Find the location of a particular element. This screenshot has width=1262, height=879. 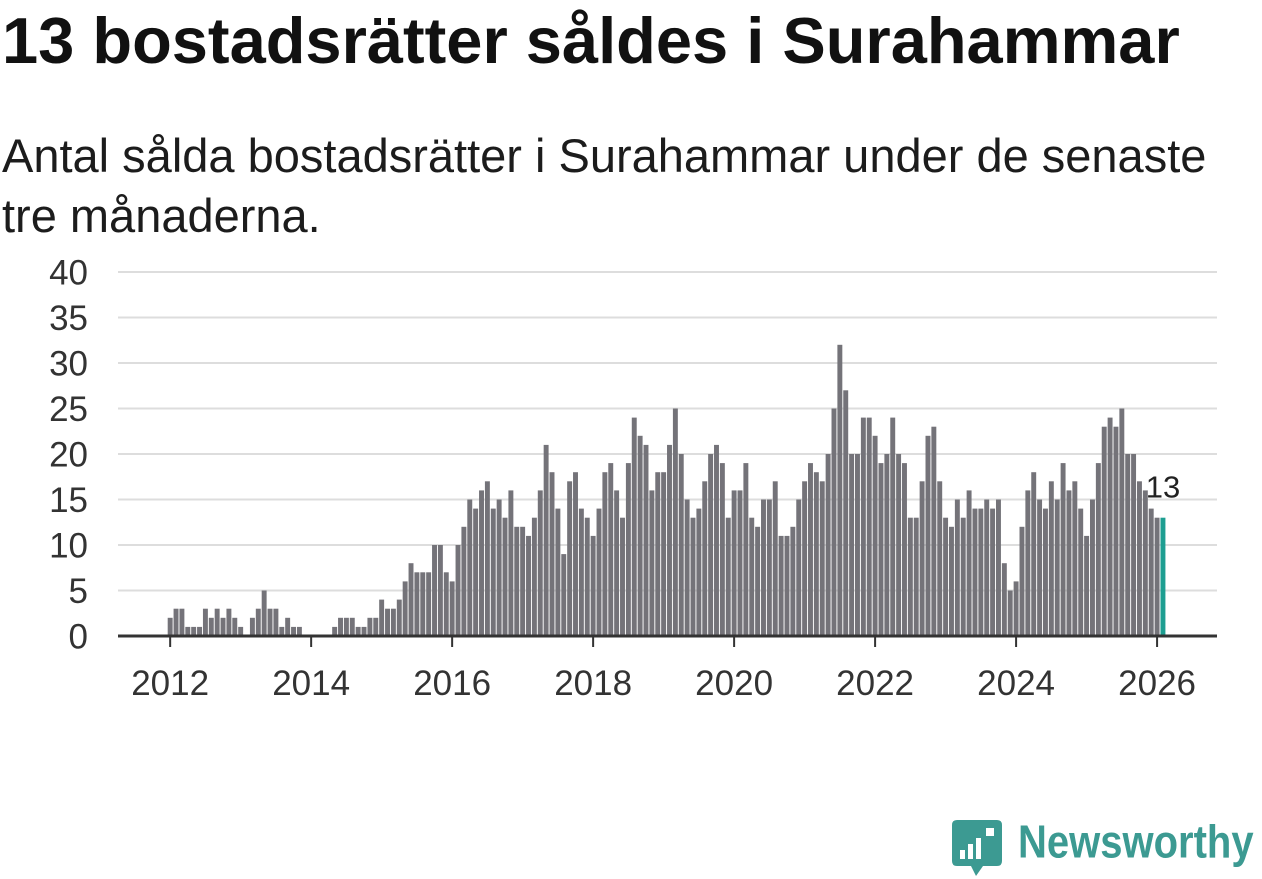

highlight-value-label: 13 is located at coordinates (1163, 487).